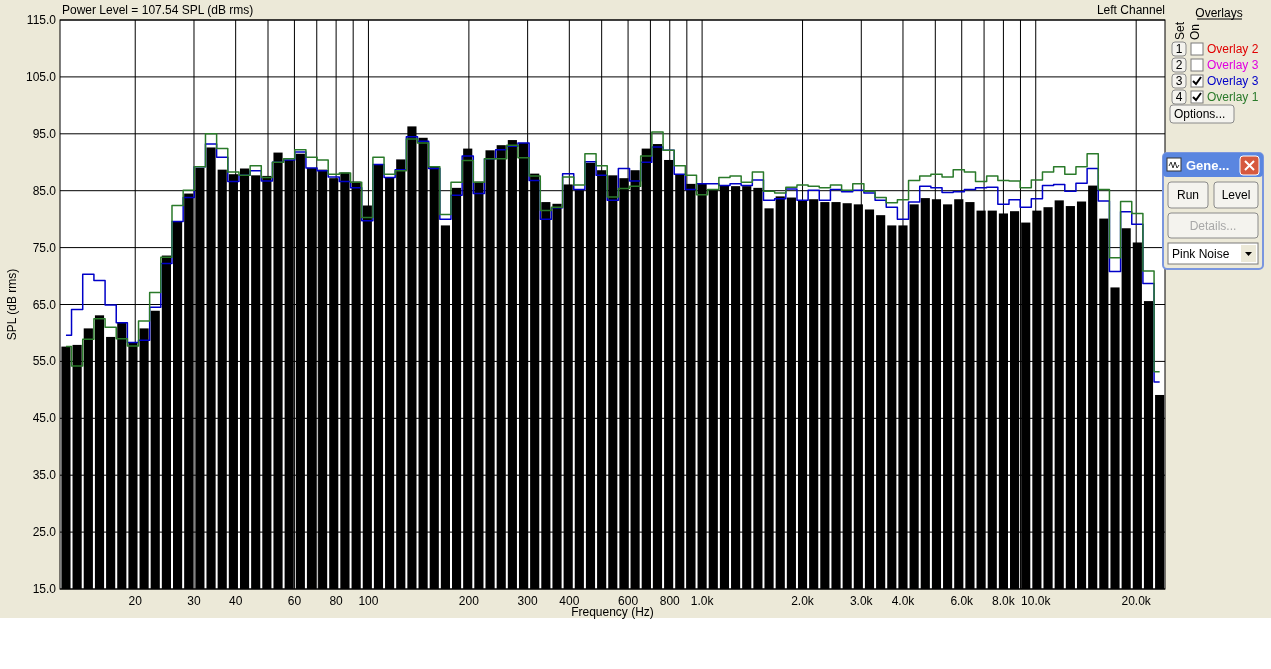  What do you see at coordinates (670, 601) in the screenshot?
I see `x-tick-label: 800` at bounding box center [670, 601].